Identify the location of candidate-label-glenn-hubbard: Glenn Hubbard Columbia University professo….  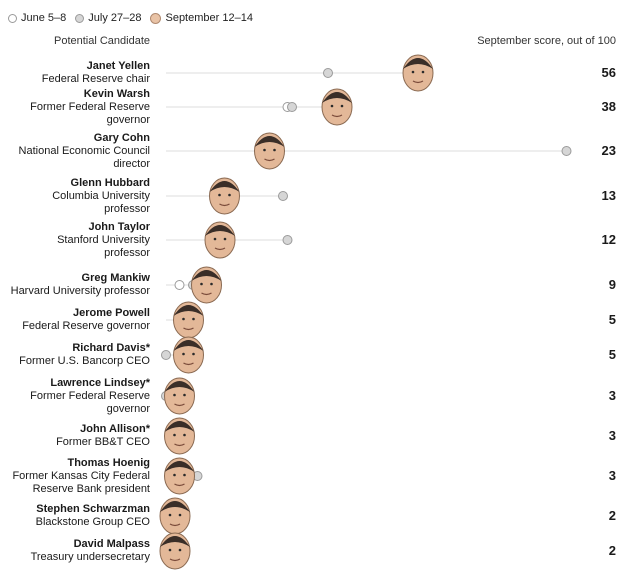
(75, 196).